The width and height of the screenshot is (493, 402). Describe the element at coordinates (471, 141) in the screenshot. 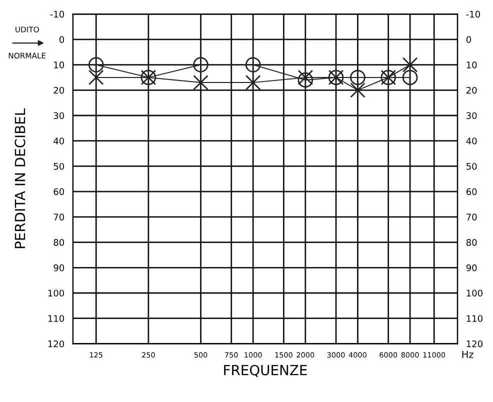

I see `y2-tick-label: 40` at that location.